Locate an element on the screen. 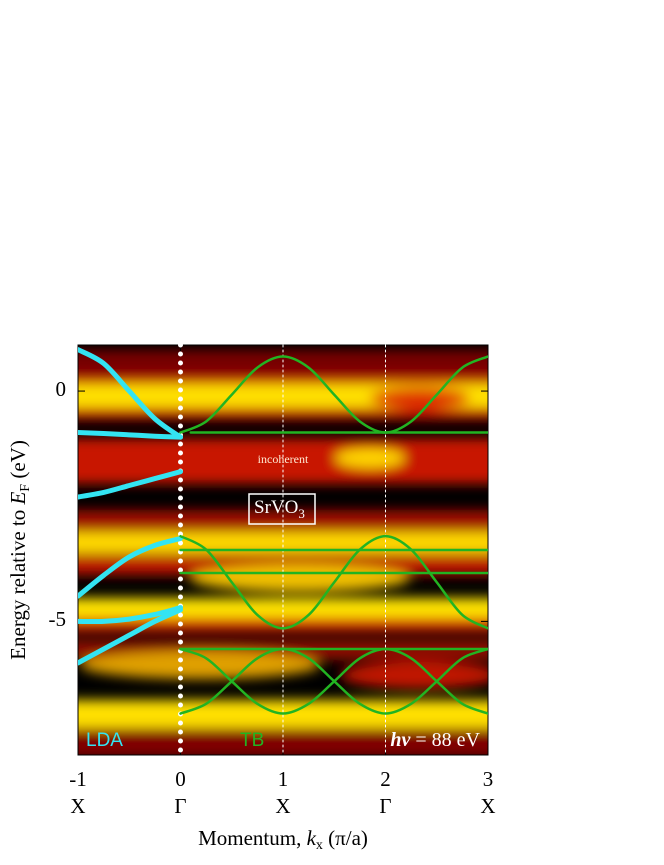  x-tick-label: 2 is located at coordinates (385, 779).